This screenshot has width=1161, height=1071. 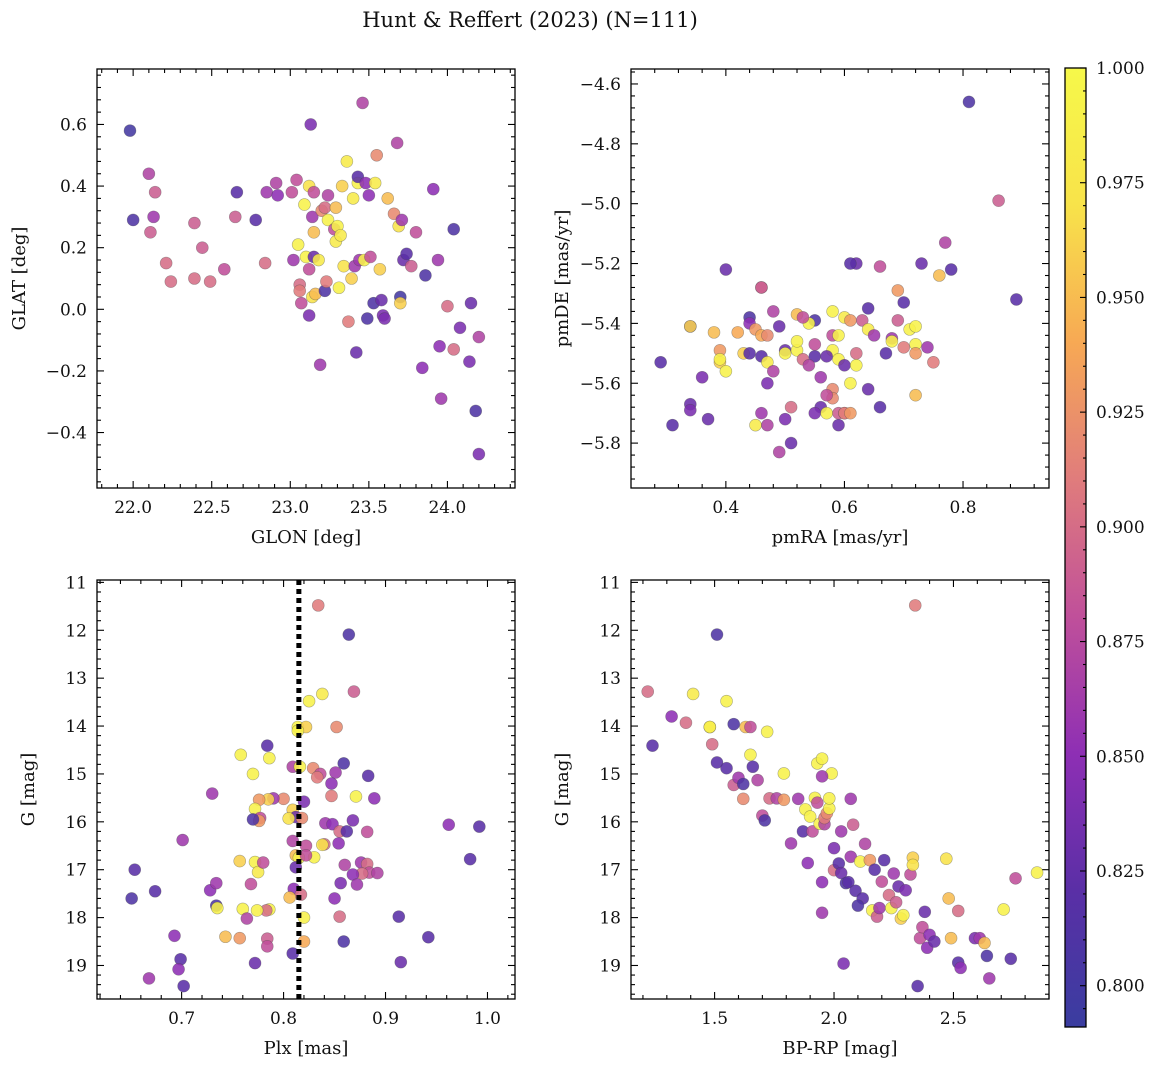 What do you see at coordinates (1120, 987) in the screenshot?
I see `colorbar-tick-label: 0.800` at bounding box center [1120, 987].